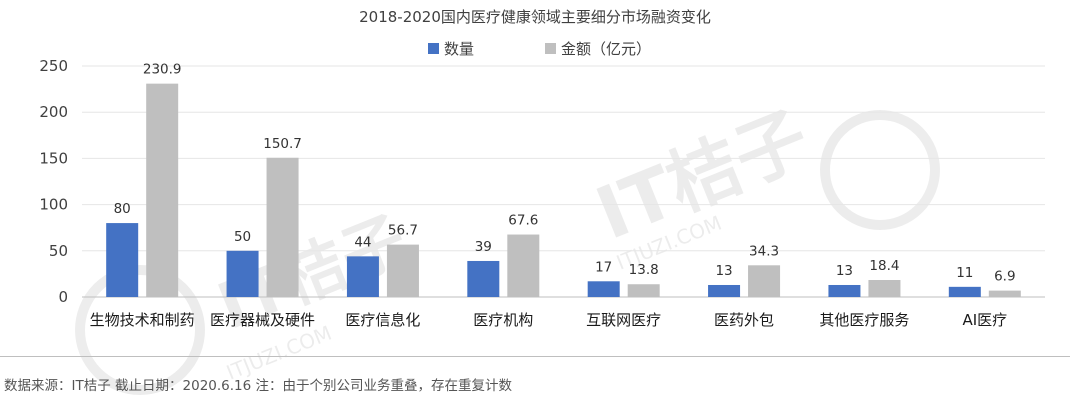 The height and width of the screenshot is (407, 1070). Describe the element at coordinates (535, 356) in the screenshot. I see `footer-divider` at that location.